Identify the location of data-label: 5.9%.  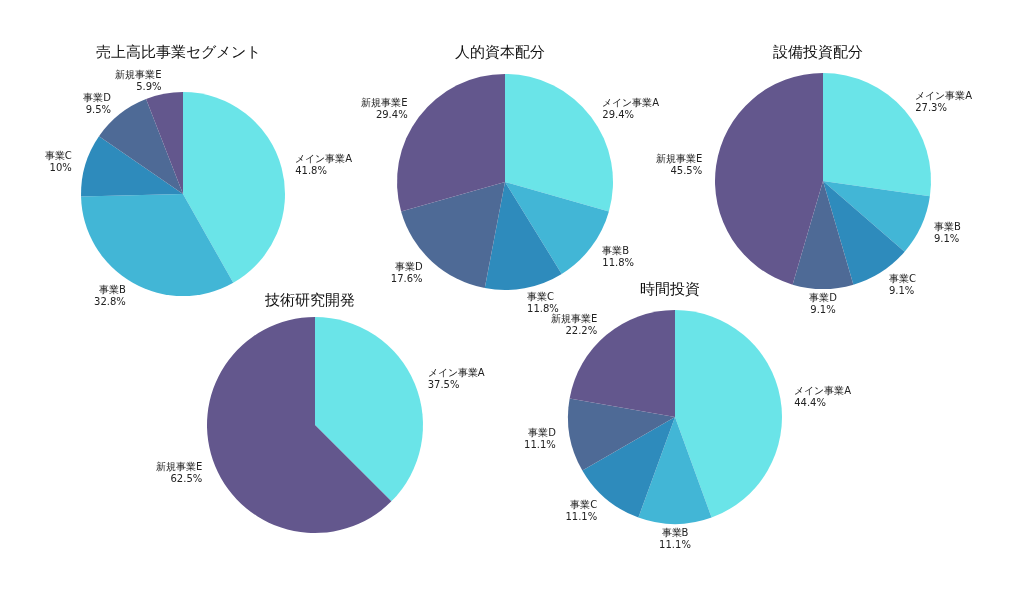
(149, 86).